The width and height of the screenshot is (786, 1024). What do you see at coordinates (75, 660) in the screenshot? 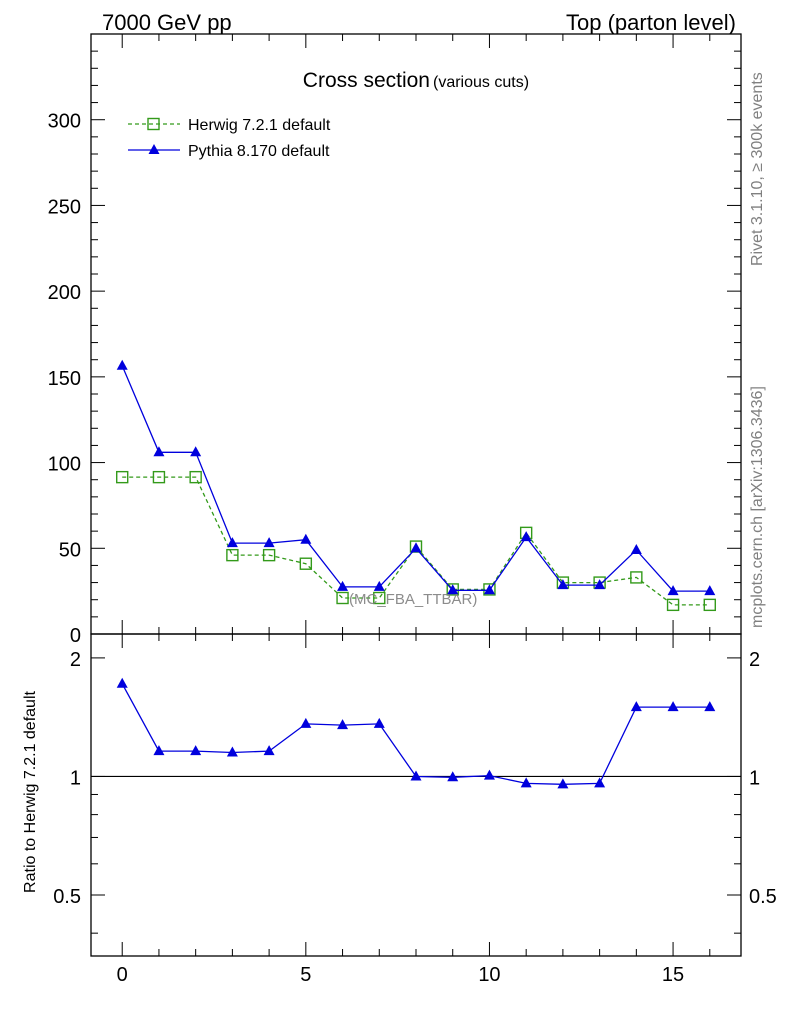
I see `ratio-y-tick-label: 2` at bounding box center [75, 660].